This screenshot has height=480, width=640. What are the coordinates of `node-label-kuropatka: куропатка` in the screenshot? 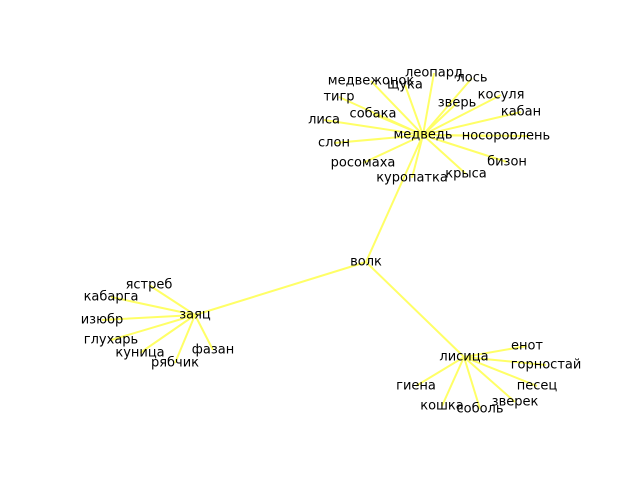 It's located at (412, 178).